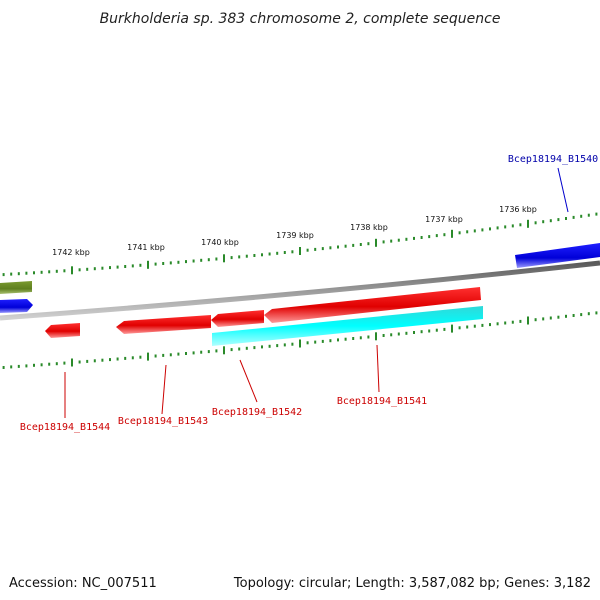 Image resolution: width=600 pixels, height=600 pixels. I want to click on gene-label-b1541: Bcep18194_B1541, so click(382, 401).